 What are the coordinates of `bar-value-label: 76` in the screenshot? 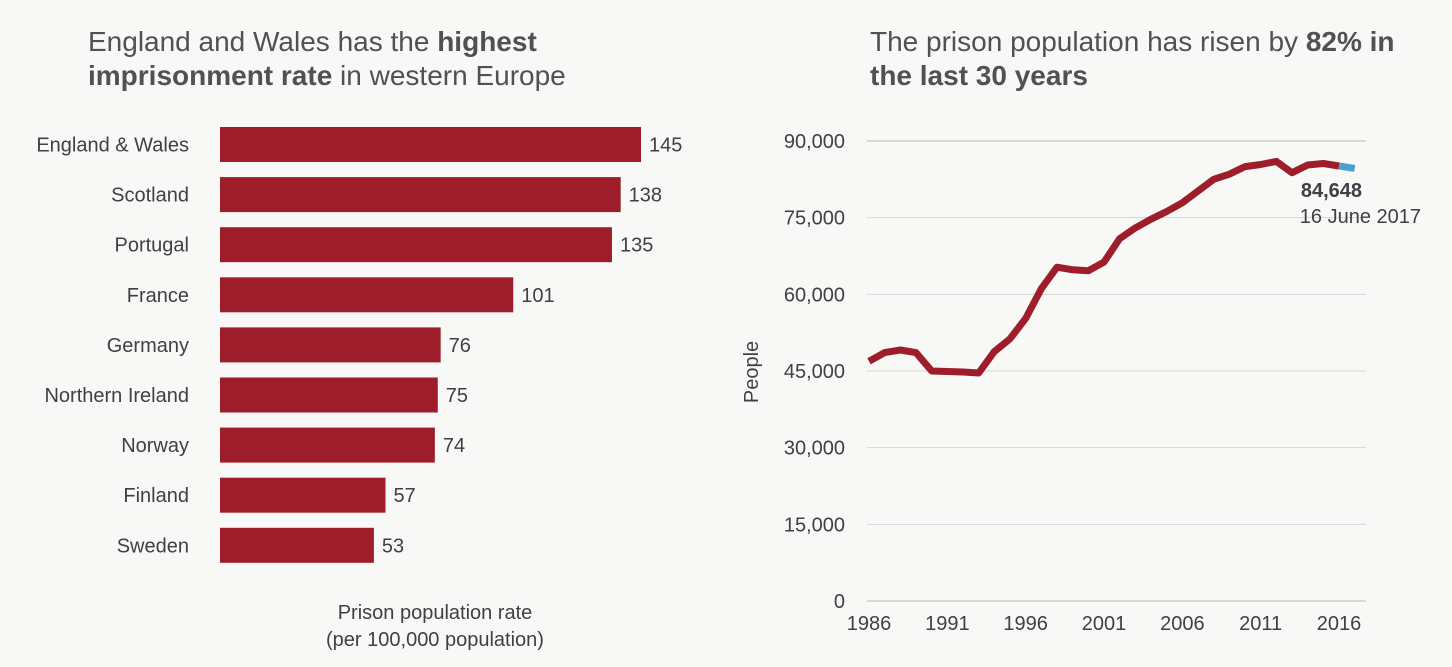 It's located at (460, 346).